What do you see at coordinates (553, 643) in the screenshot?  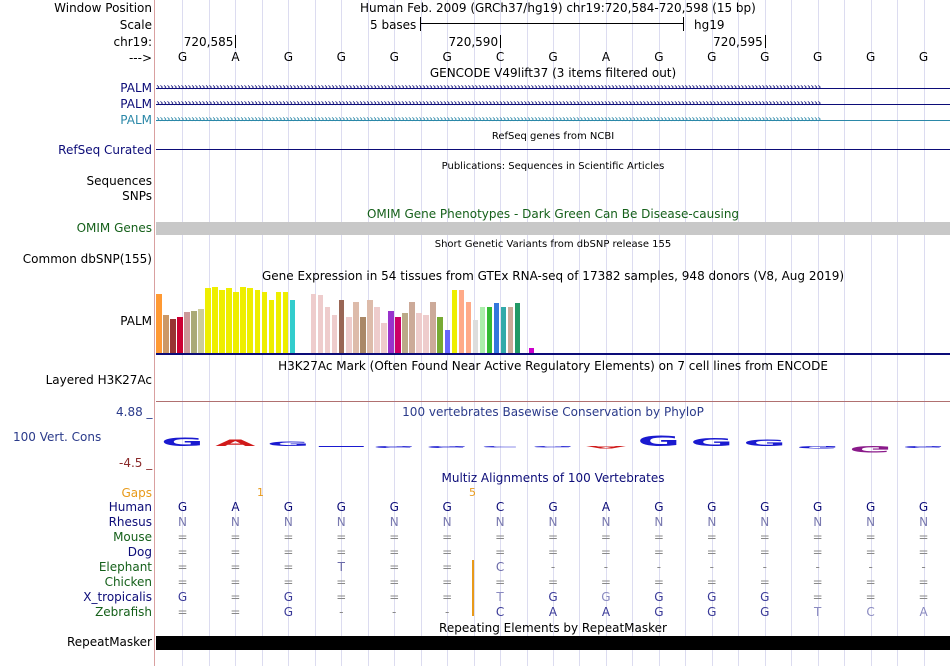 I see `repeatmasker-element-bar` at bounding box center [553, 643].